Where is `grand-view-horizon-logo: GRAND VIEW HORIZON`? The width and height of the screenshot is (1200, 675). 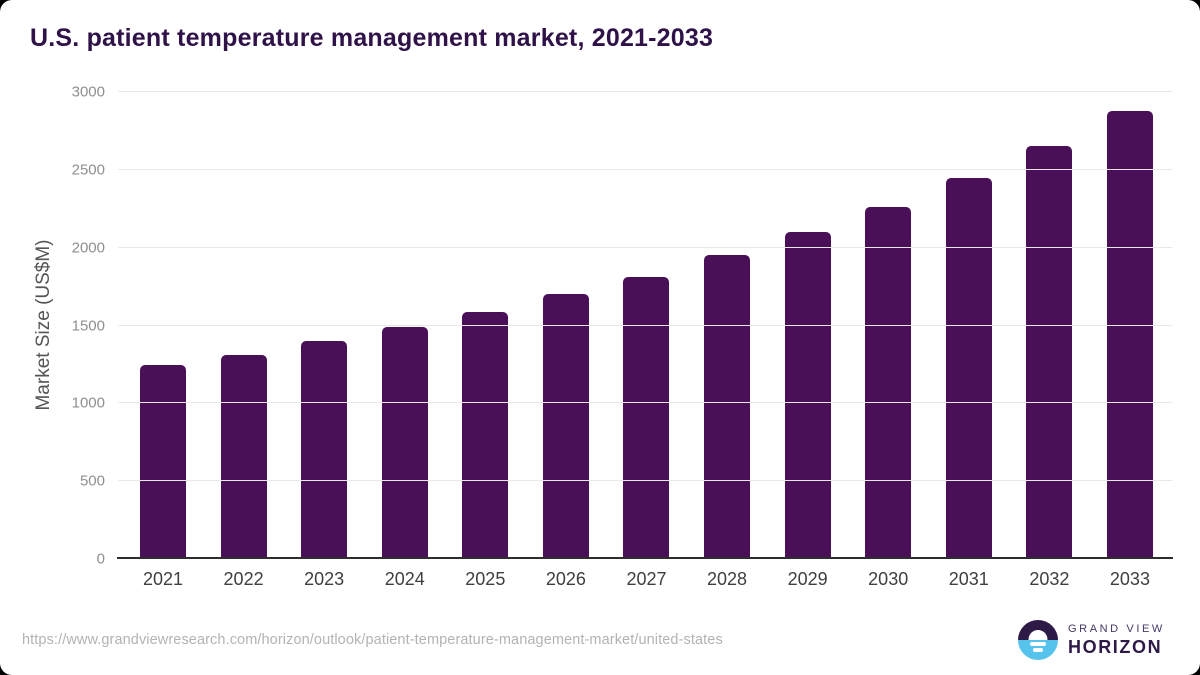 grand-view-horizon-logo: GRAND VIEW HORIZON is located at coordinates (1091, 640).